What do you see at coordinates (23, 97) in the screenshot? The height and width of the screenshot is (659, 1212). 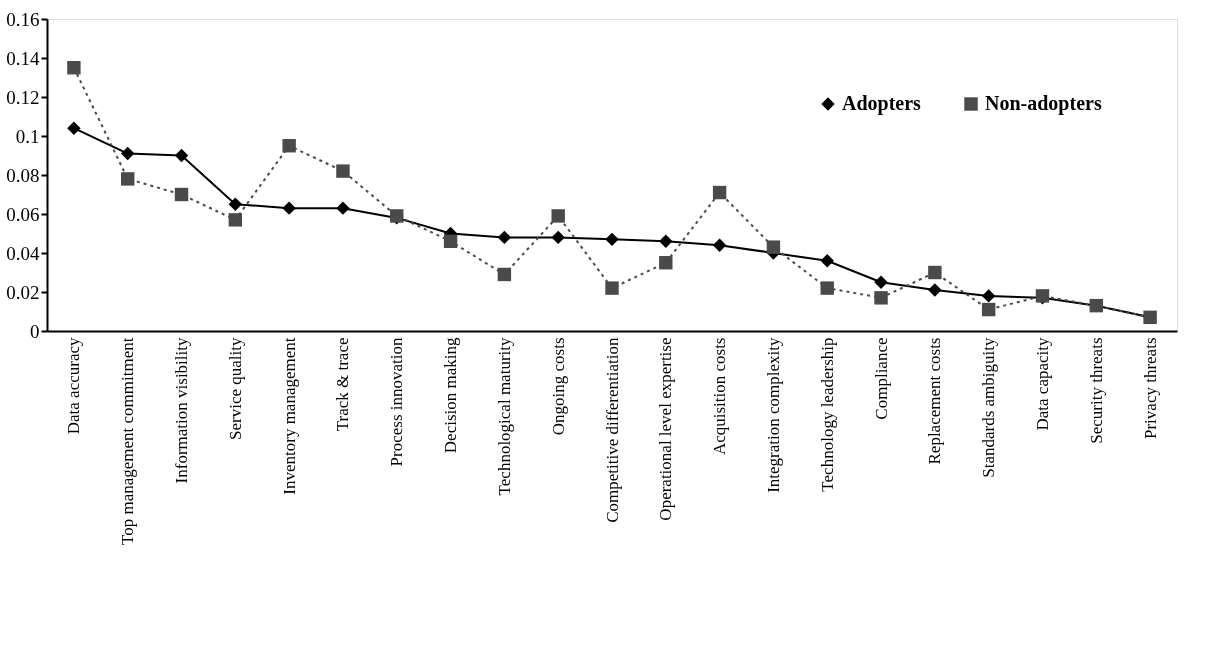 I see `y-tick-label: 0.12` at bounding box center [23, 97].